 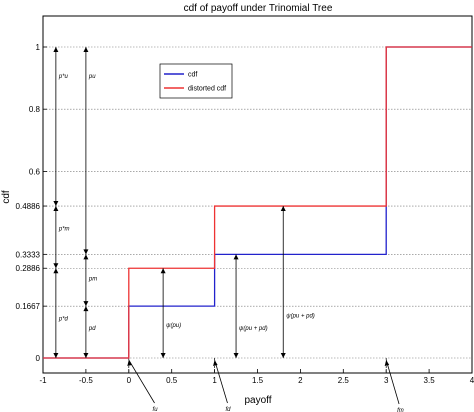 I want to click on y-tick-label: 0.1667, so click(x=28, y=306).